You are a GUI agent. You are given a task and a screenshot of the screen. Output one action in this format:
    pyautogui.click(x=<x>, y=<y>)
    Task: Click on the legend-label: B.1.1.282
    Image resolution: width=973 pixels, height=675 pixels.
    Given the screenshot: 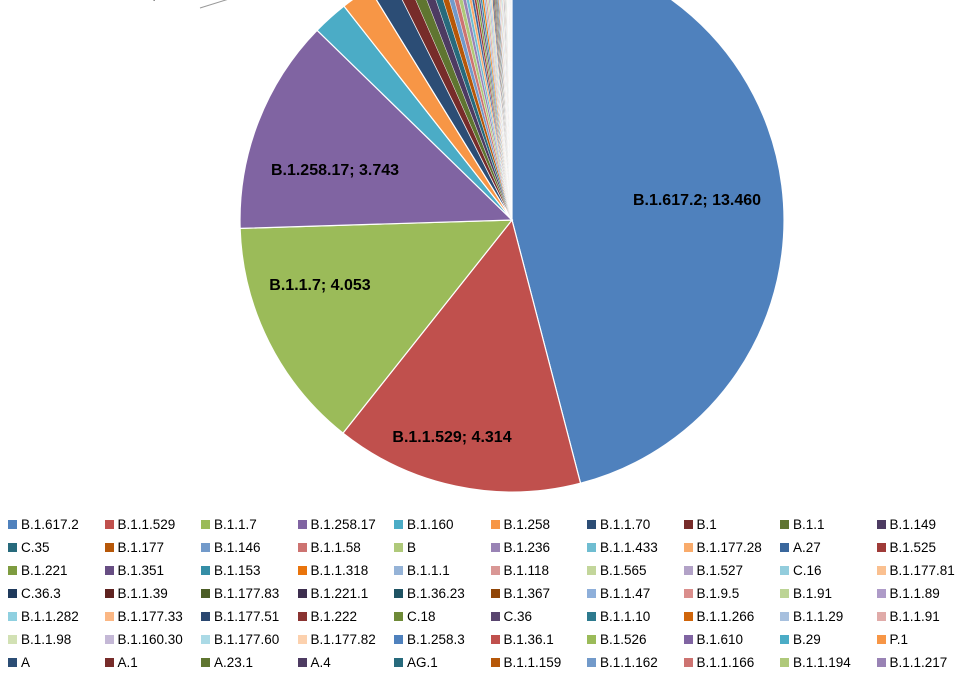 What is the action you would take?
    pyautogui.click(x=50, y=616)
    